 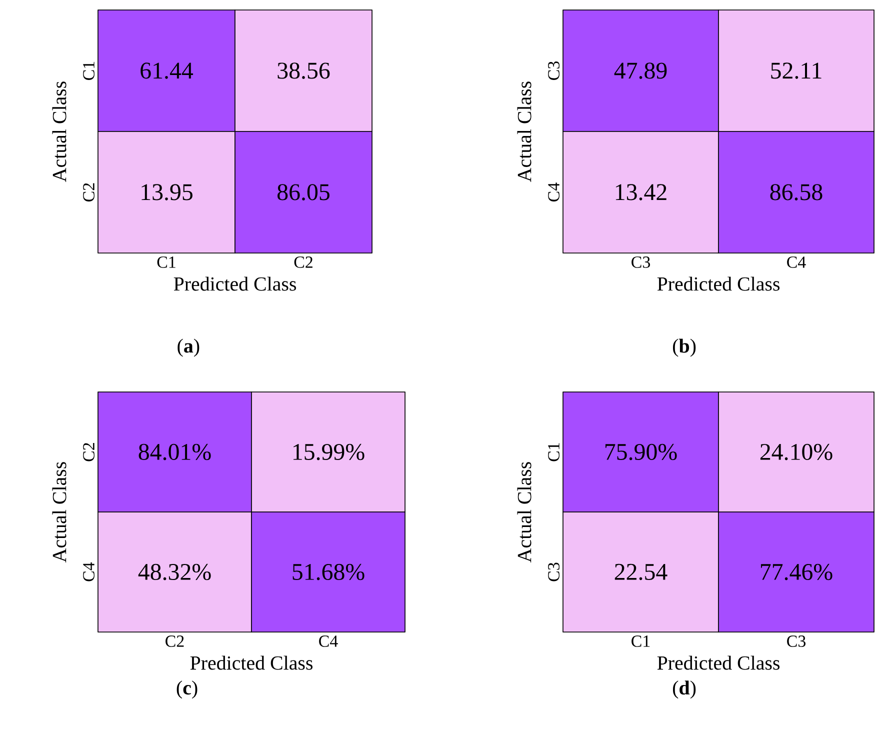 I want to click on data-label: 15.99%, so click(x=328, y=452).